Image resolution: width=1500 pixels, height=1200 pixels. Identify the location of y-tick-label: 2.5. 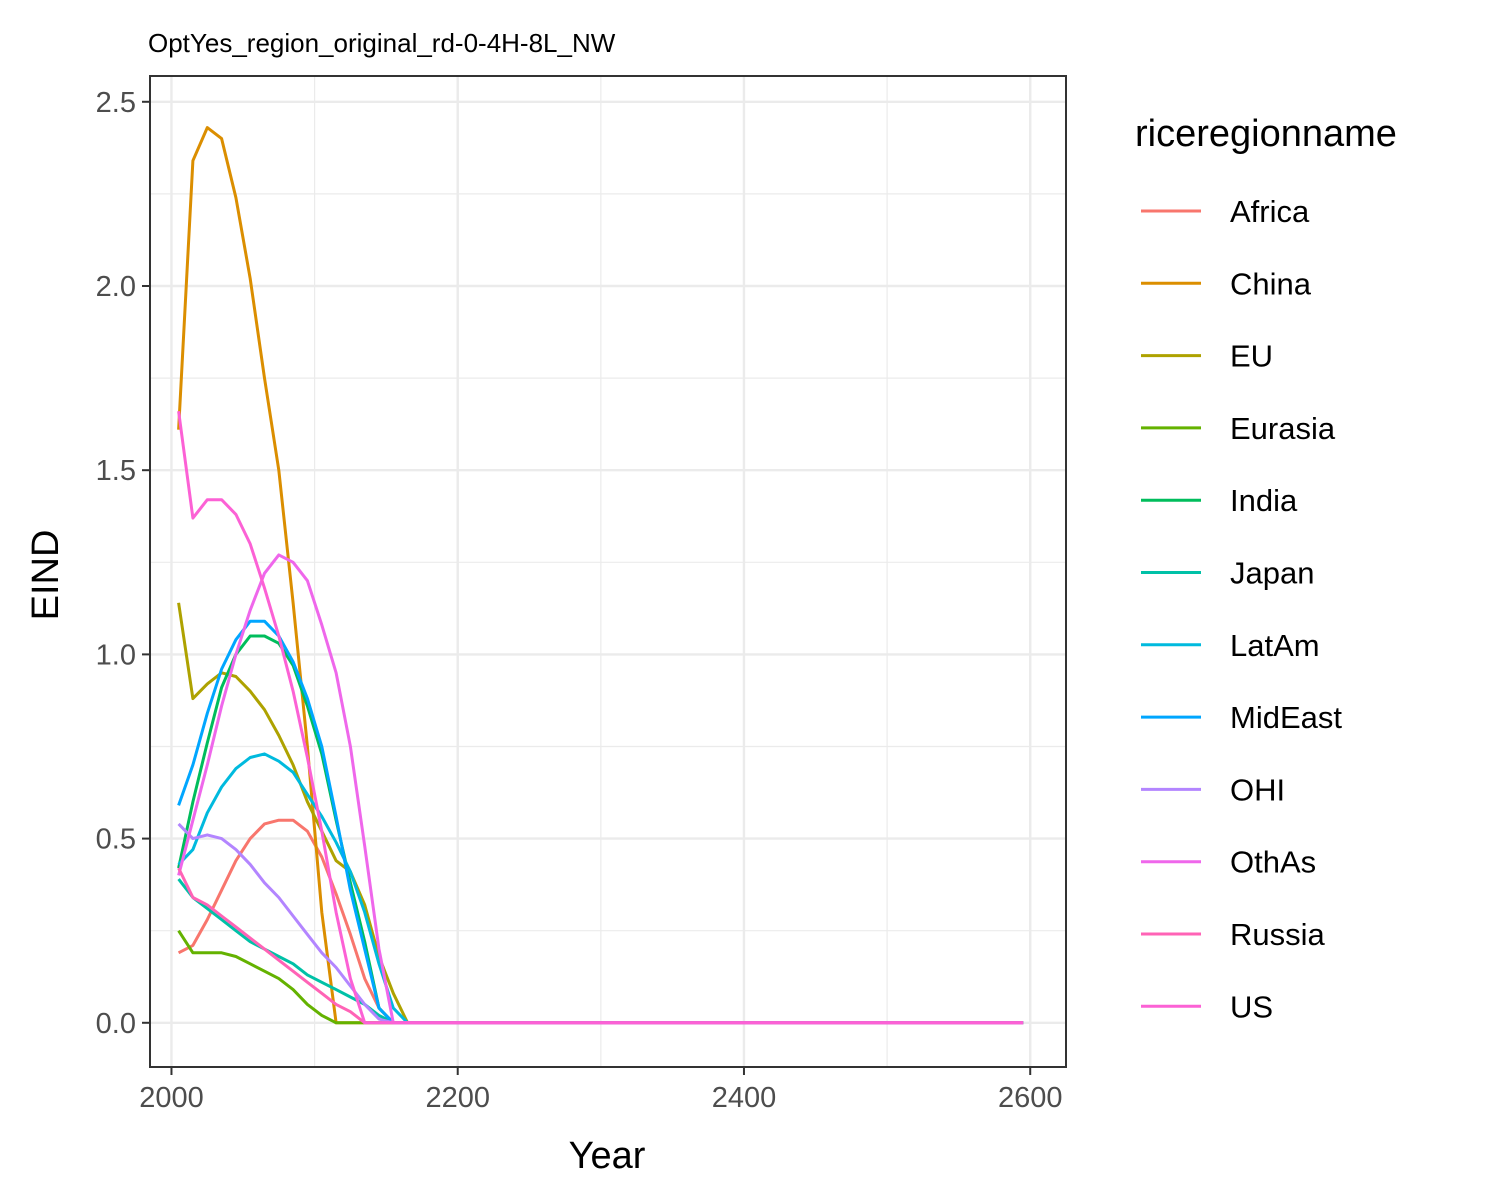
(116, 103).